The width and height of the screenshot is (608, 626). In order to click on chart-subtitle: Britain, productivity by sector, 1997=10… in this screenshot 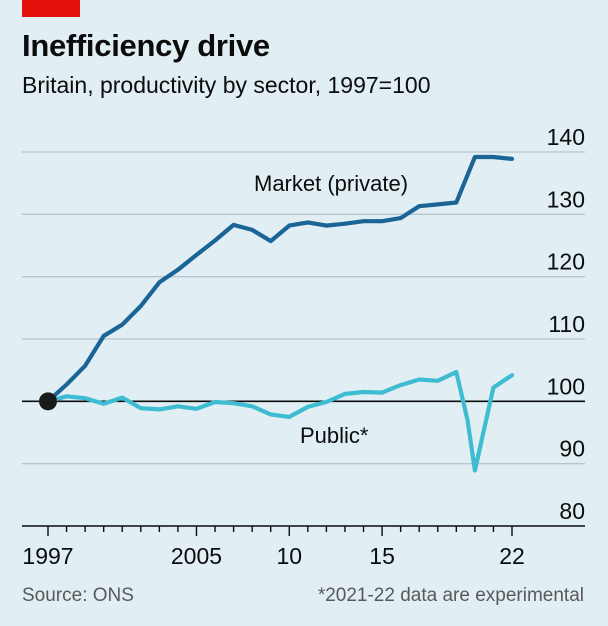, I will do `click(226, 85)`.